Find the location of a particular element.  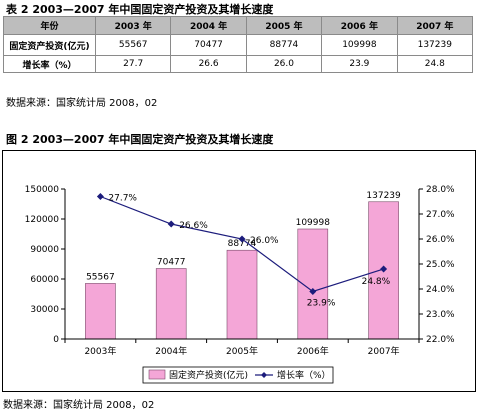

x-tick-label: 2003年 is located at coordinates (100, 351).